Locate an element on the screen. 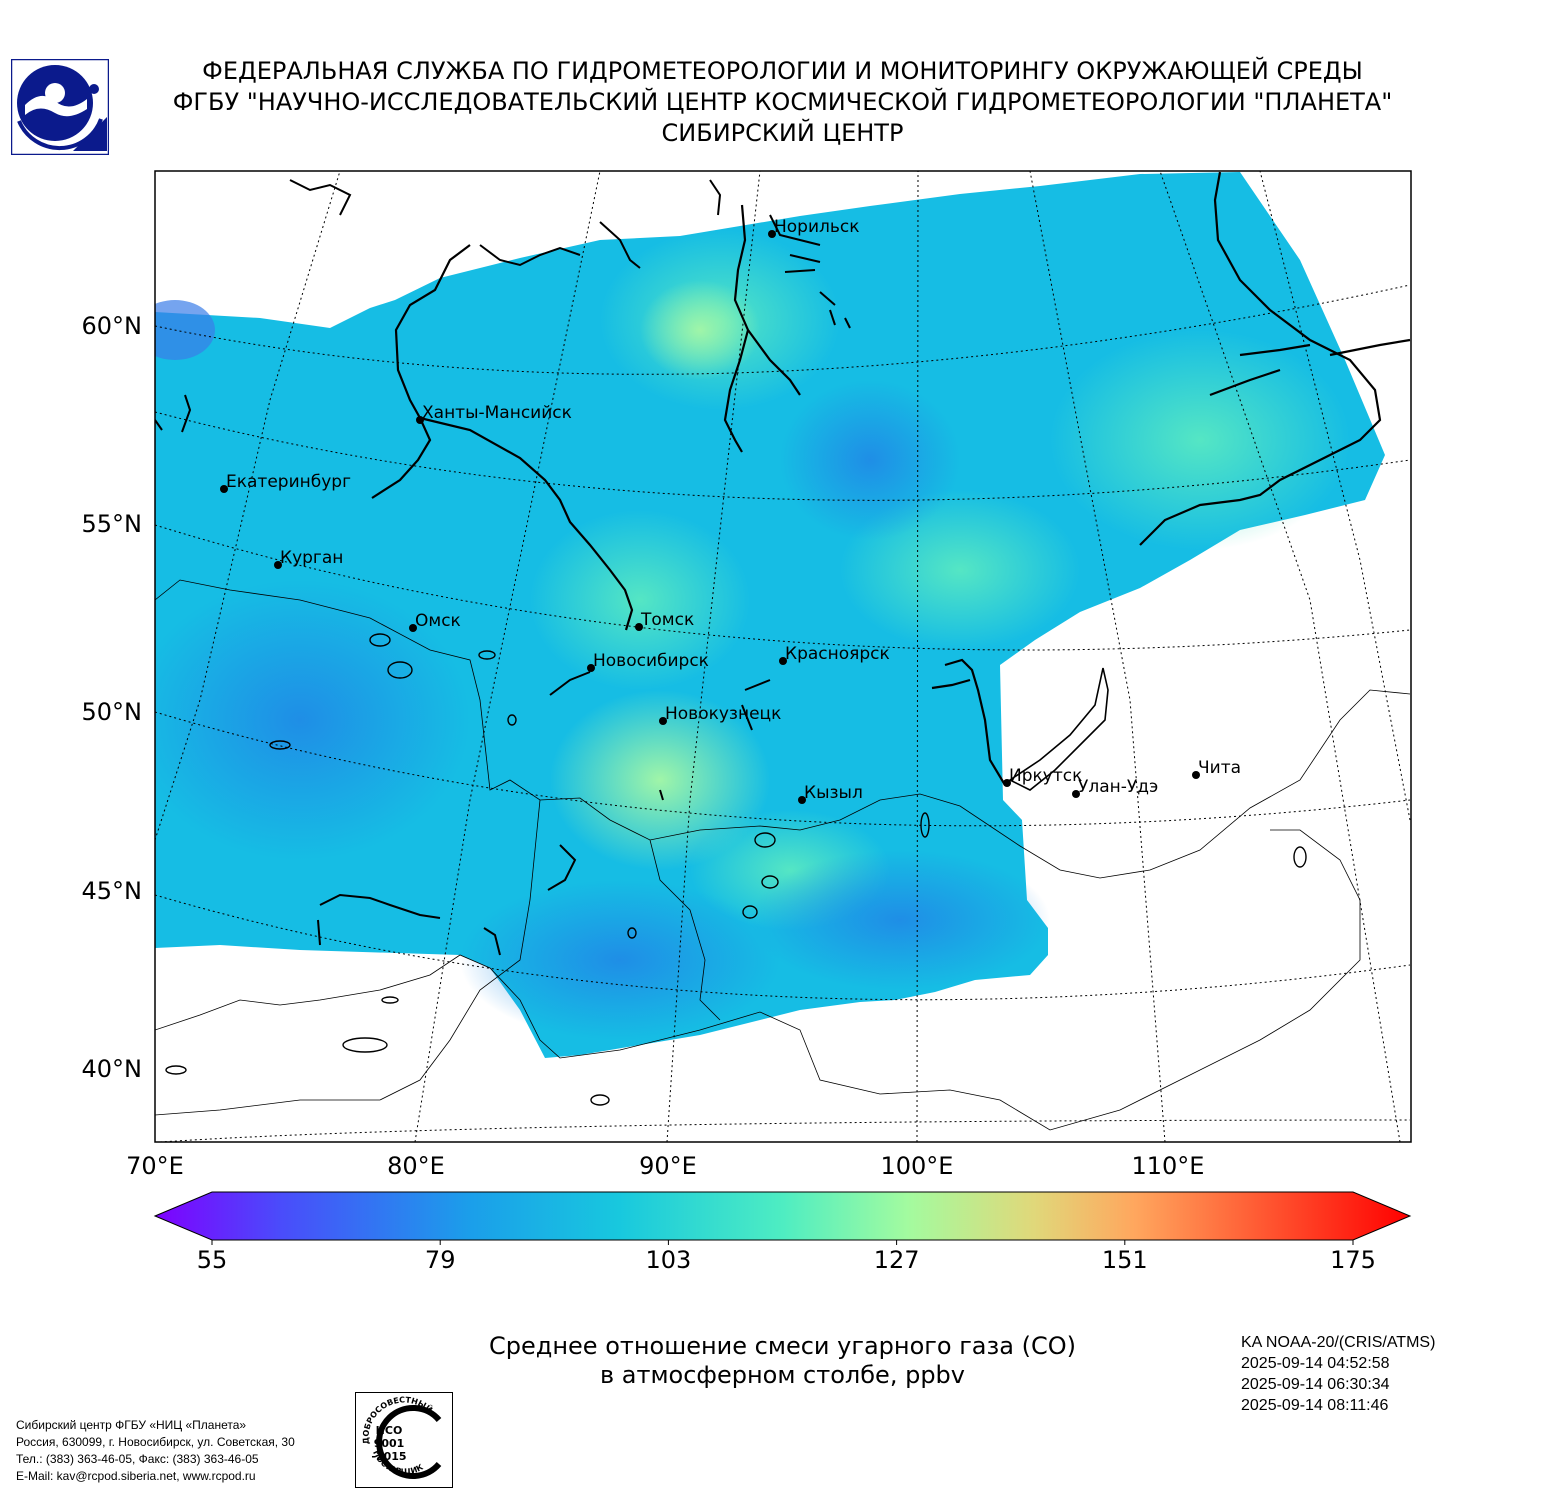 The height and width of the screenshot is (1500, 1550). city-marker: Чита is located at coordinates (1216, 768).